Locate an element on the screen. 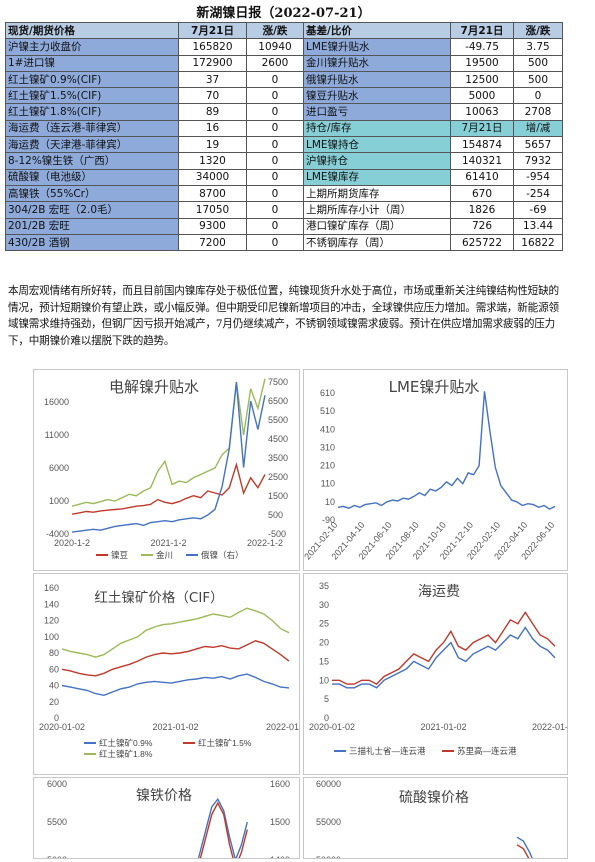 Image resolution: width=595 pixels, height=862 pixels. table-row: 红土镍矿1.8%(CIF) 89 0 进口盈亏 10063 2708 is located at coordinates (284, 112).